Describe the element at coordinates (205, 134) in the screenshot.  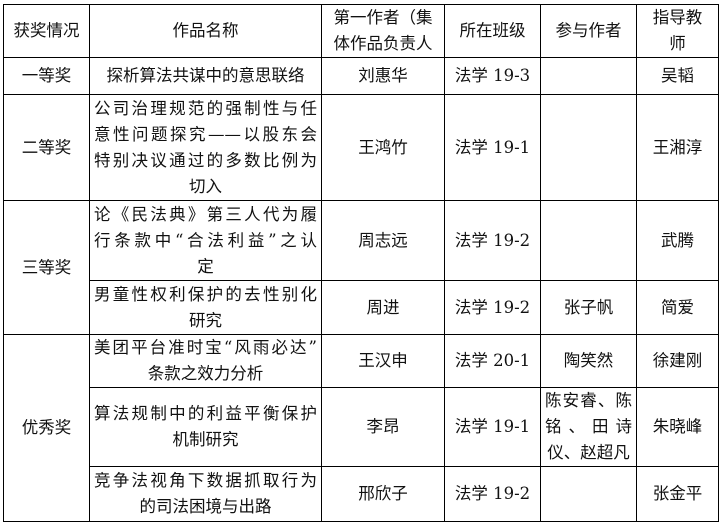
I see `text-line: 意性问题探究——以股东会` at that location.